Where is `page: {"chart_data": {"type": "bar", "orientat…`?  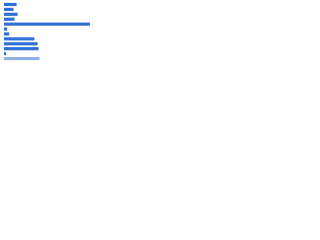
page: {"chart_data": {"type": "bar", "orientat… is located at coordinates (50, 35).